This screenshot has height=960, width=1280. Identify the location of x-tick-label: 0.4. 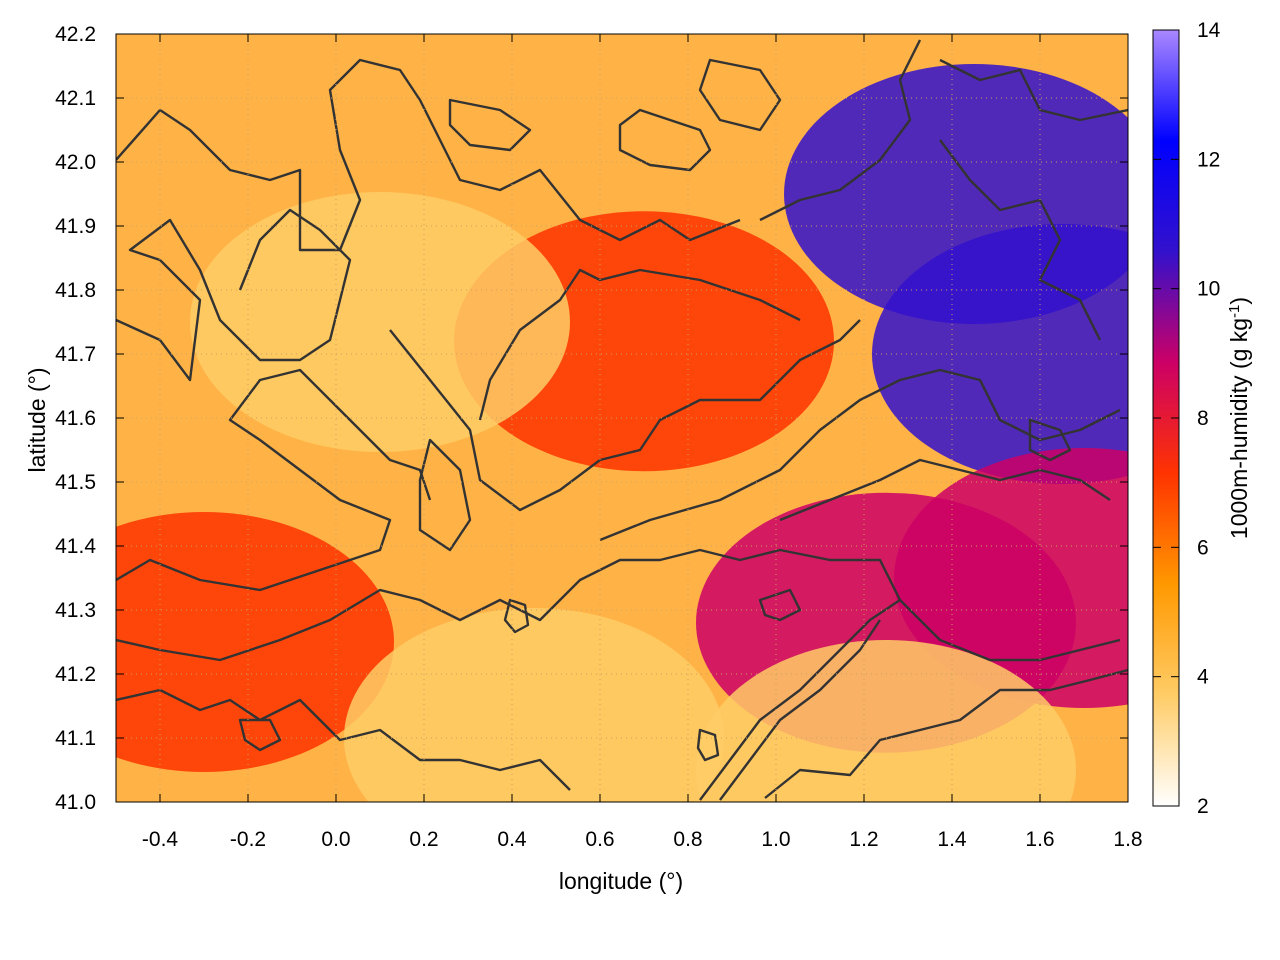
(512, 839).